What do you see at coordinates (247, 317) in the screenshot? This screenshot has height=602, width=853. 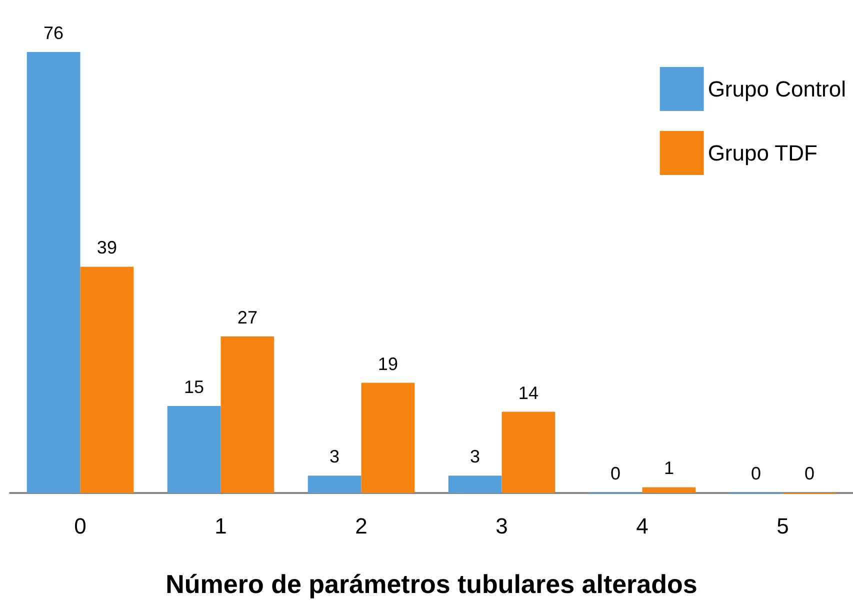 I see `data-label: 27` at bounding box center [247, 317].